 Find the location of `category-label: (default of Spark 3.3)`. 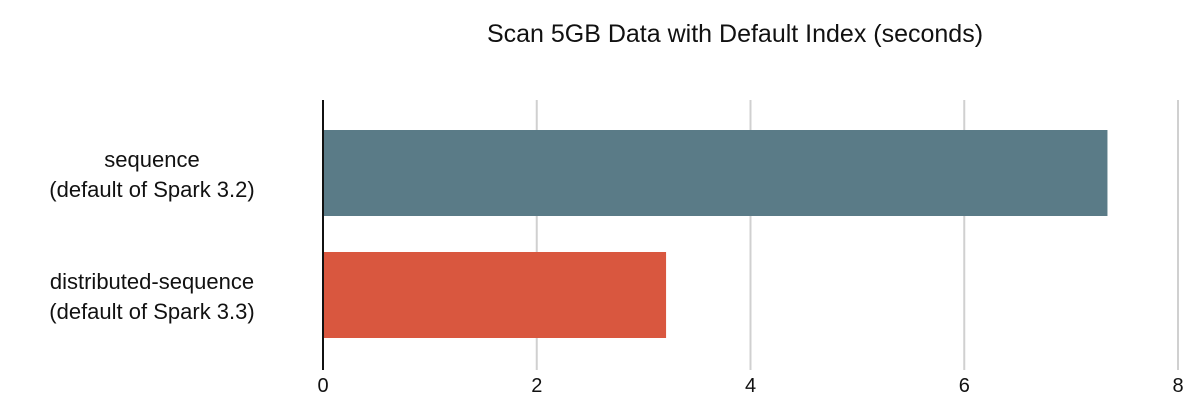

category-label: (default of Spark 3.3) is located at coordinates (151, 311).